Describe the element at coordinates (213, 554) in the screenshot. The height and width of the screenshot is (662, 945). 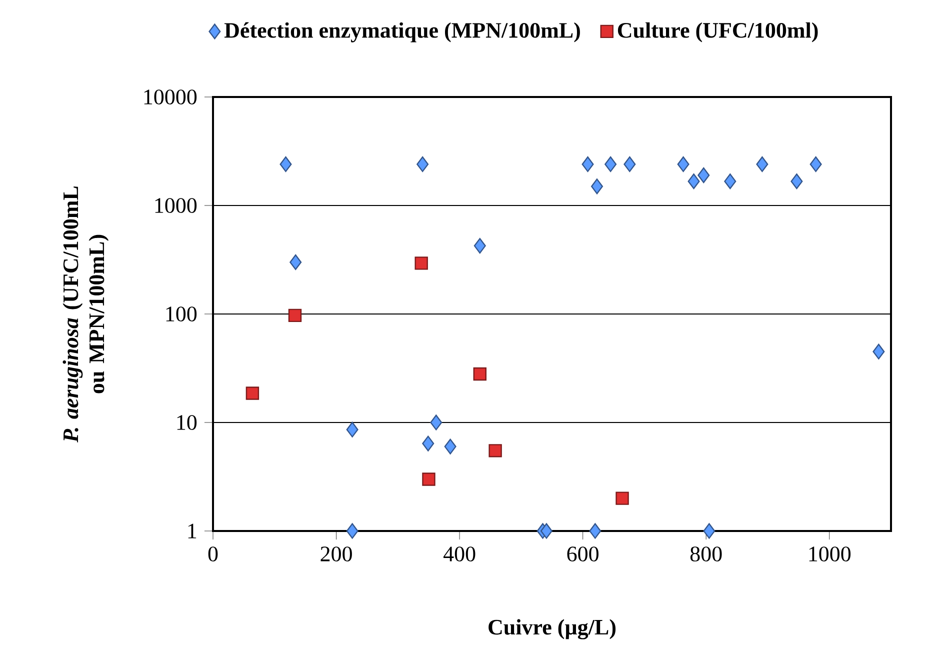
I see `x-tick-label: 0` at that location.